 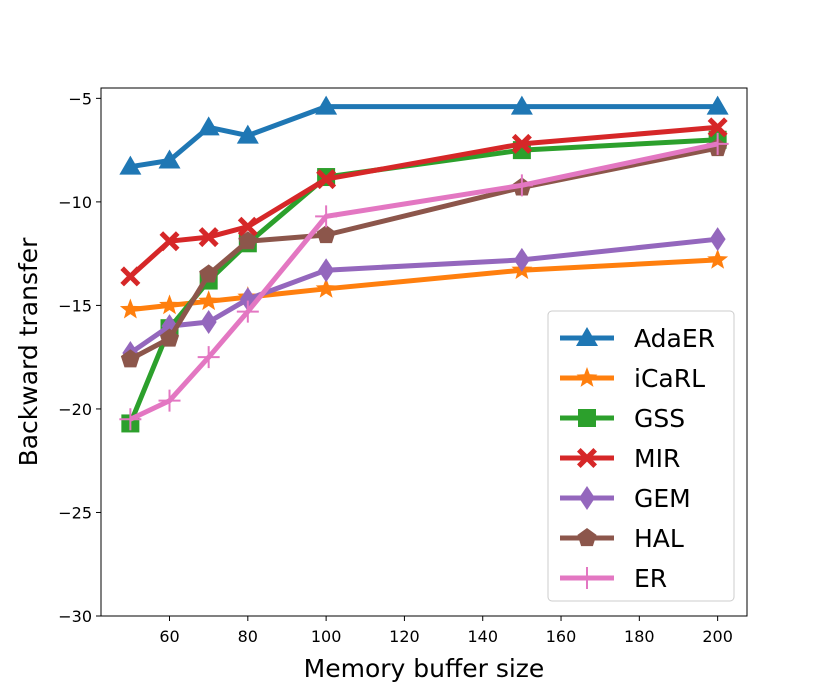 I want to click on legend-label: GSS, so click(x=659, y=418).